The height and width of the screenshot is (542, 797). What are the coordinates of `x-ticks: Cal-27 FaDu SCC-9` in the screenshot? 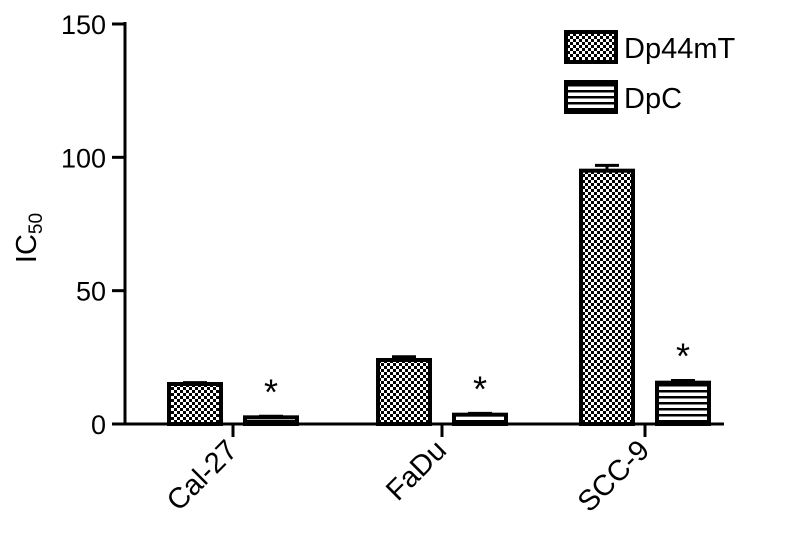 It's located at (408, 471).